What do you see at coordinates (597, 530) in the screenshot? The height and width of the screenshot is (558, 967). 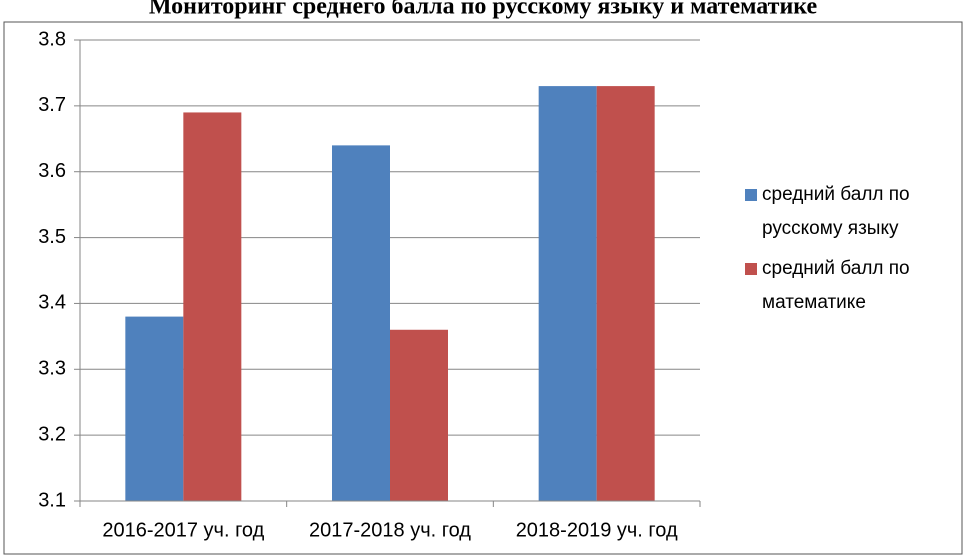 I see `x-tick-label: 2018-2019 уч. год` at bounding box center [597, 530].